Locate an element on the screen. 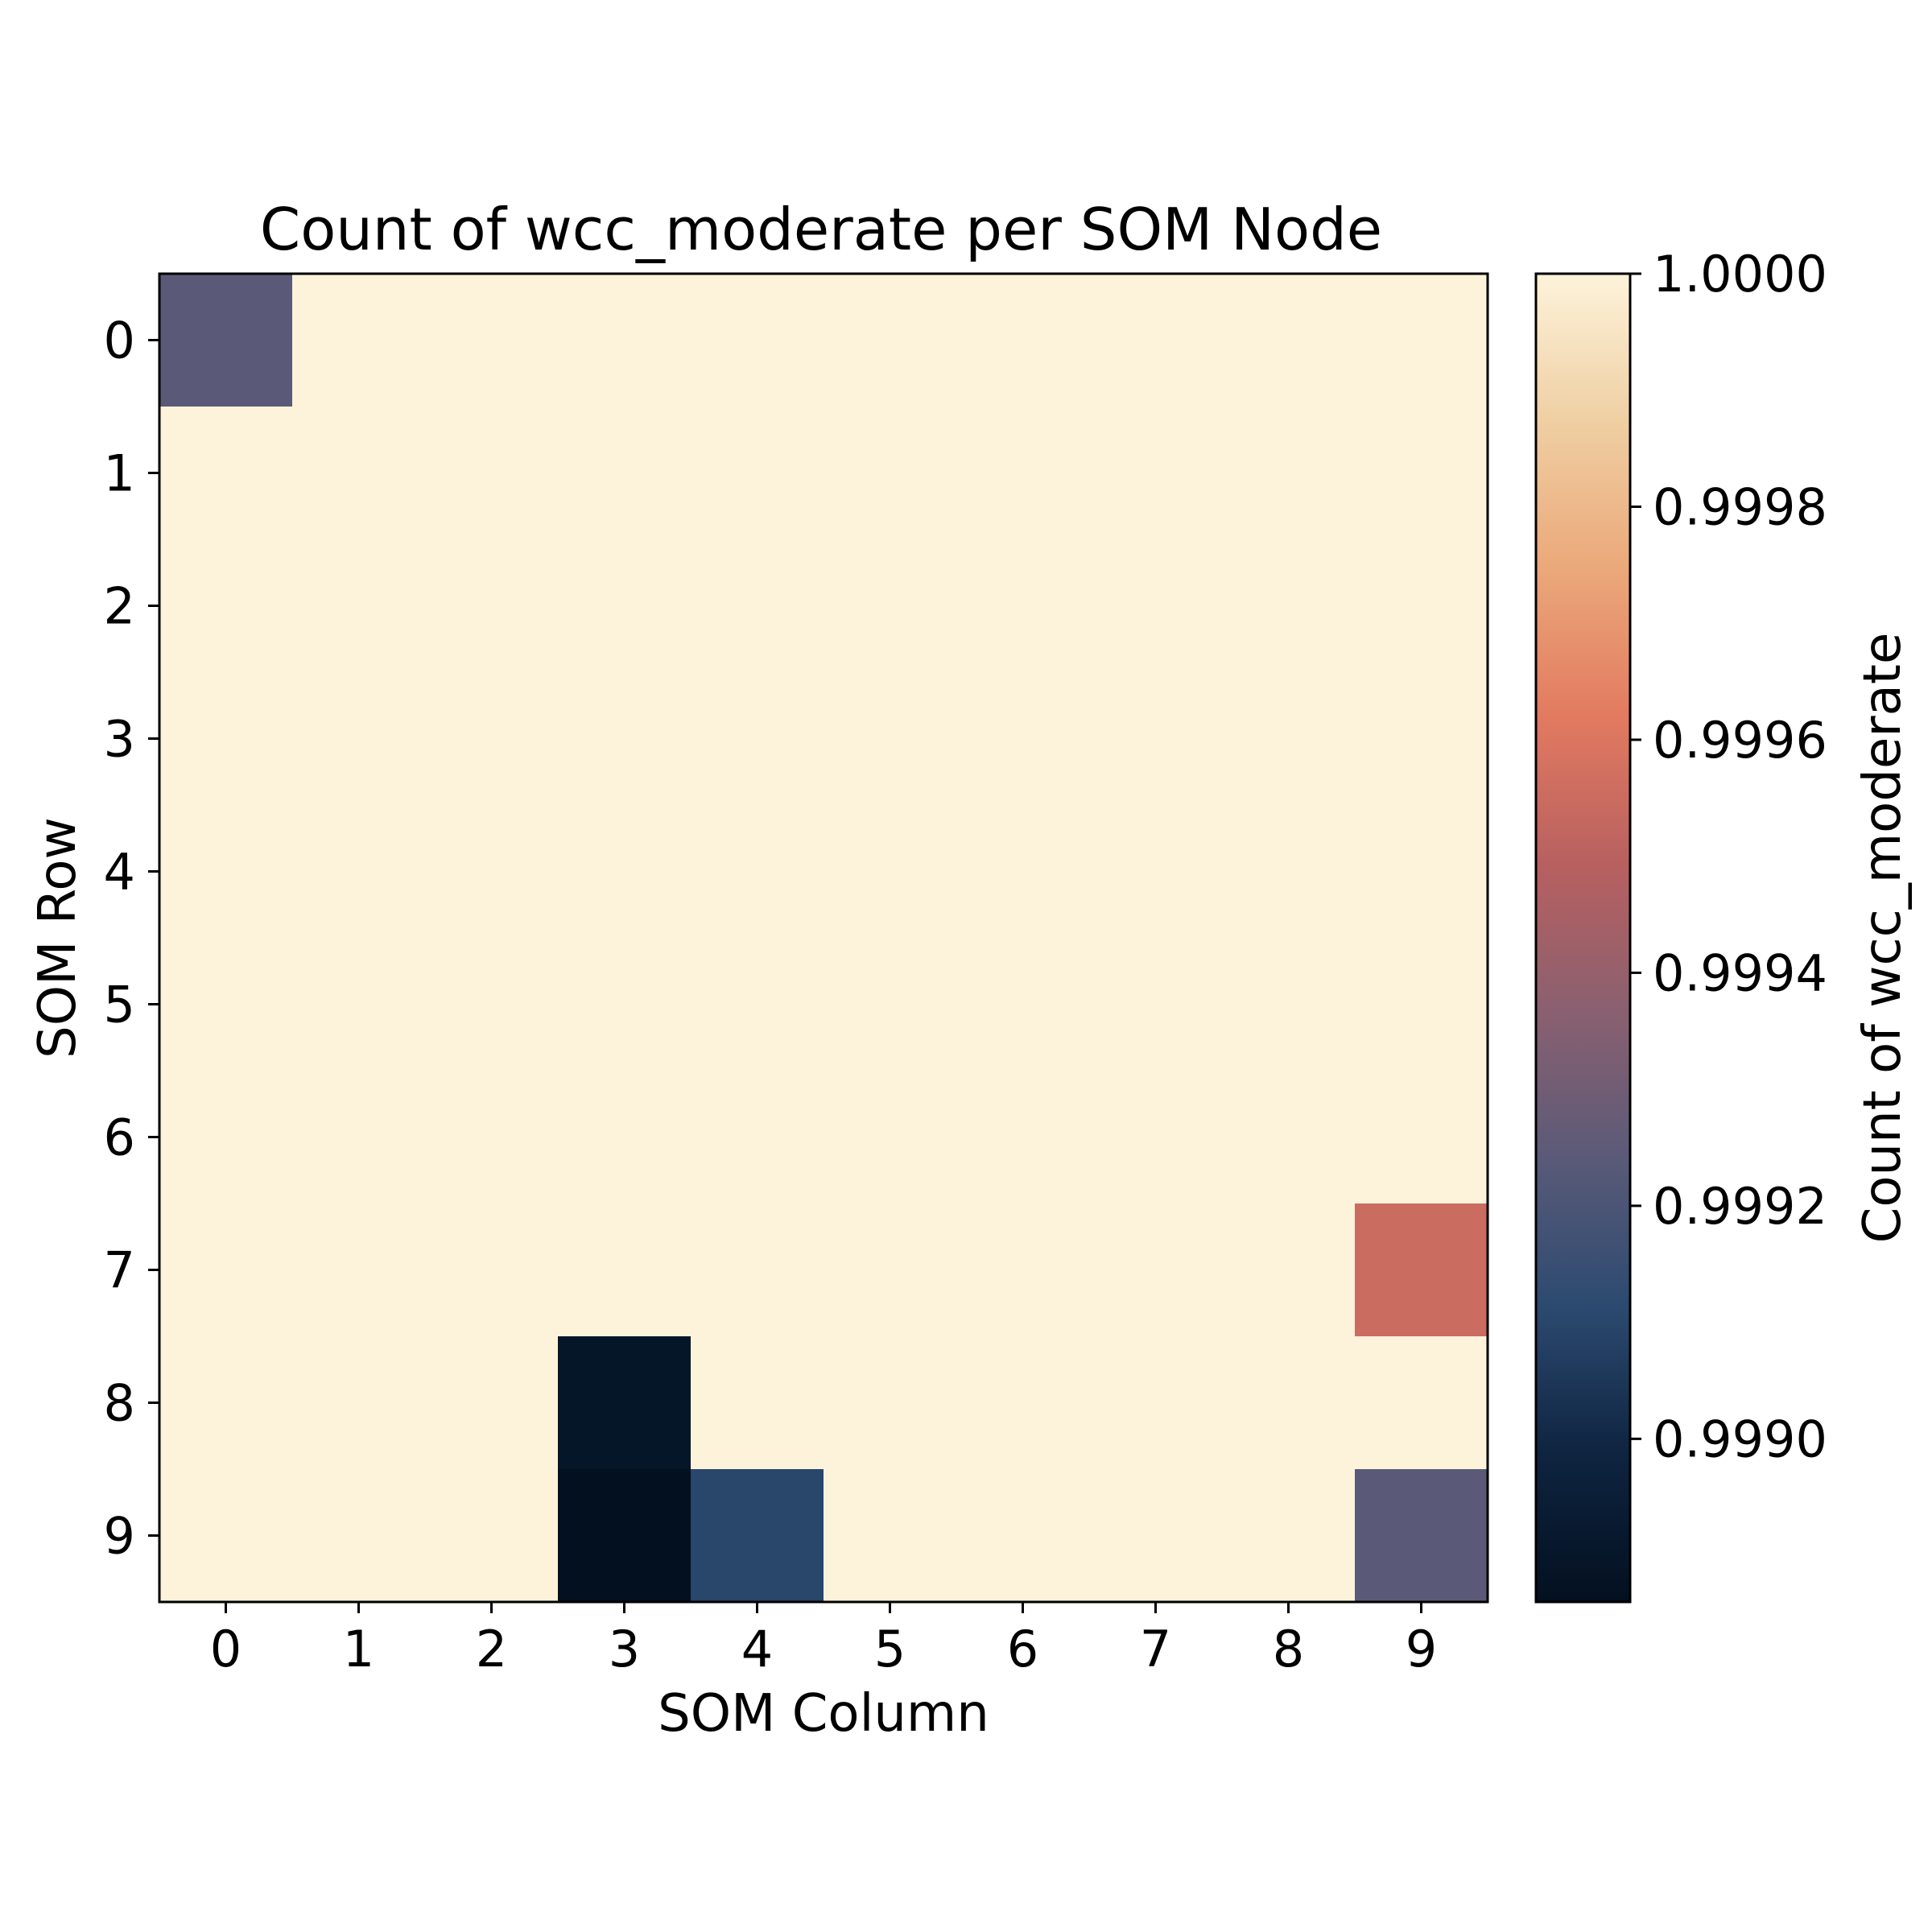 The width and height of the screenshot is (1932, 1932). y-axis-label: SOM Row is located at coordinates (58, 938).